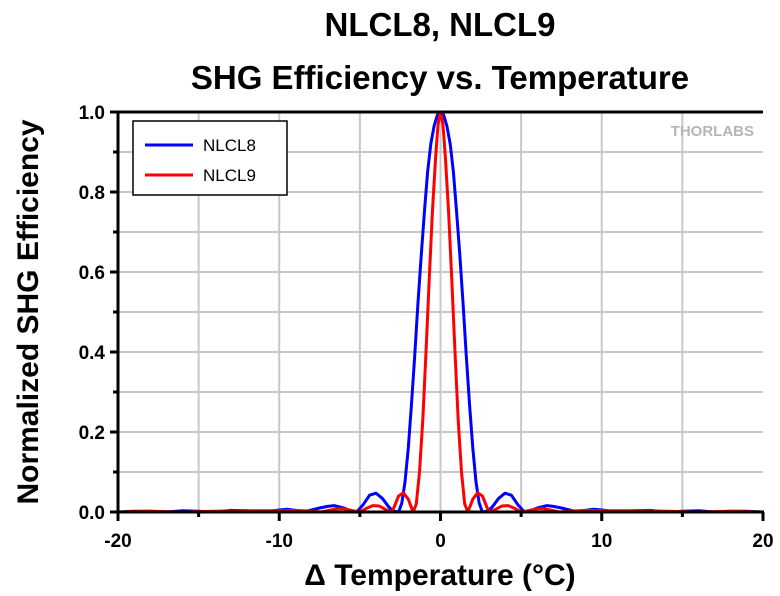 This screenshot has width=780, height=596. I want to click on y-tick-label: 0.2, so click(92, 433).